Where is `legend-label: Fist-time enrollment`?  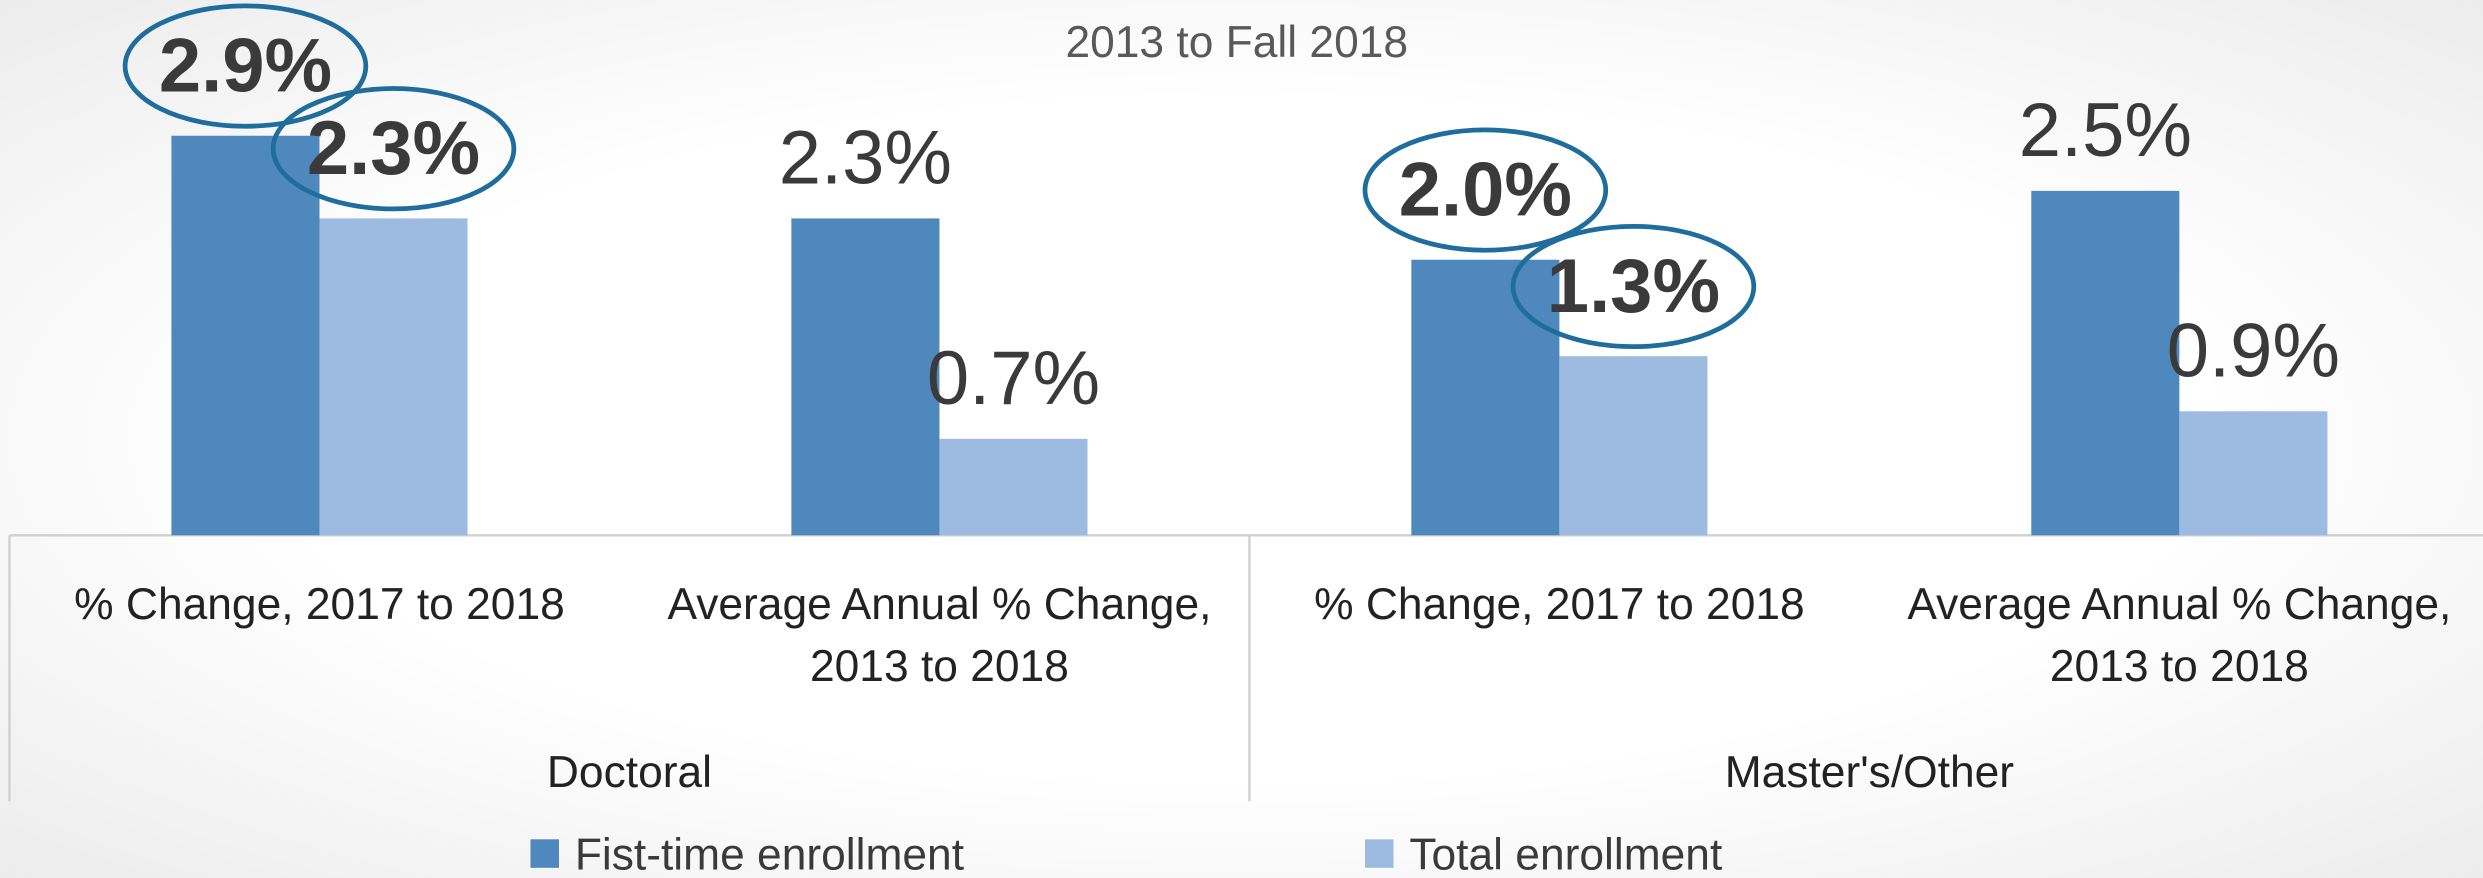 legend-label: Fist-time enrollment is located at coordinates (769, 854).